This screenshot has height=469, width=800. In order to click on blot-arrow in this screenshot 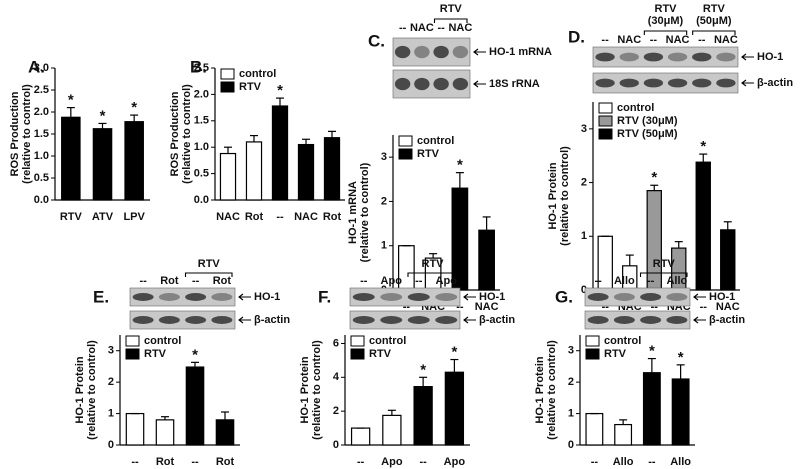, I will do `click(469, 297)`.